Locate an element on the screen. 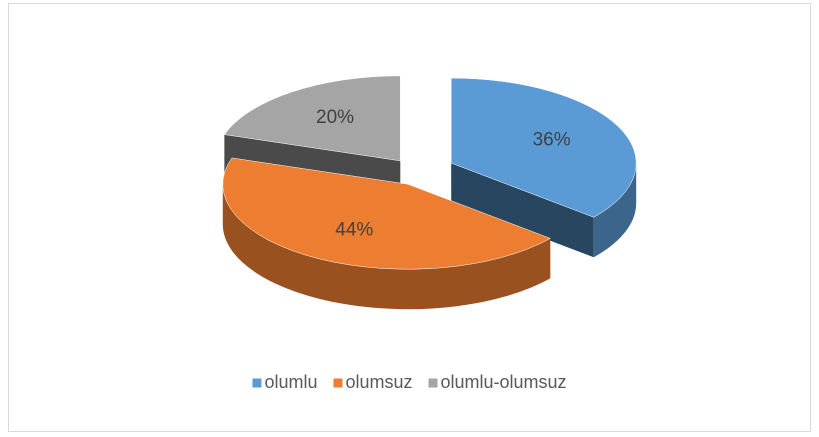 This screenshot has width=819, height=437. legend: olumlu olumsuz olumlu-olumsuz is located at coordinates (409, 382).